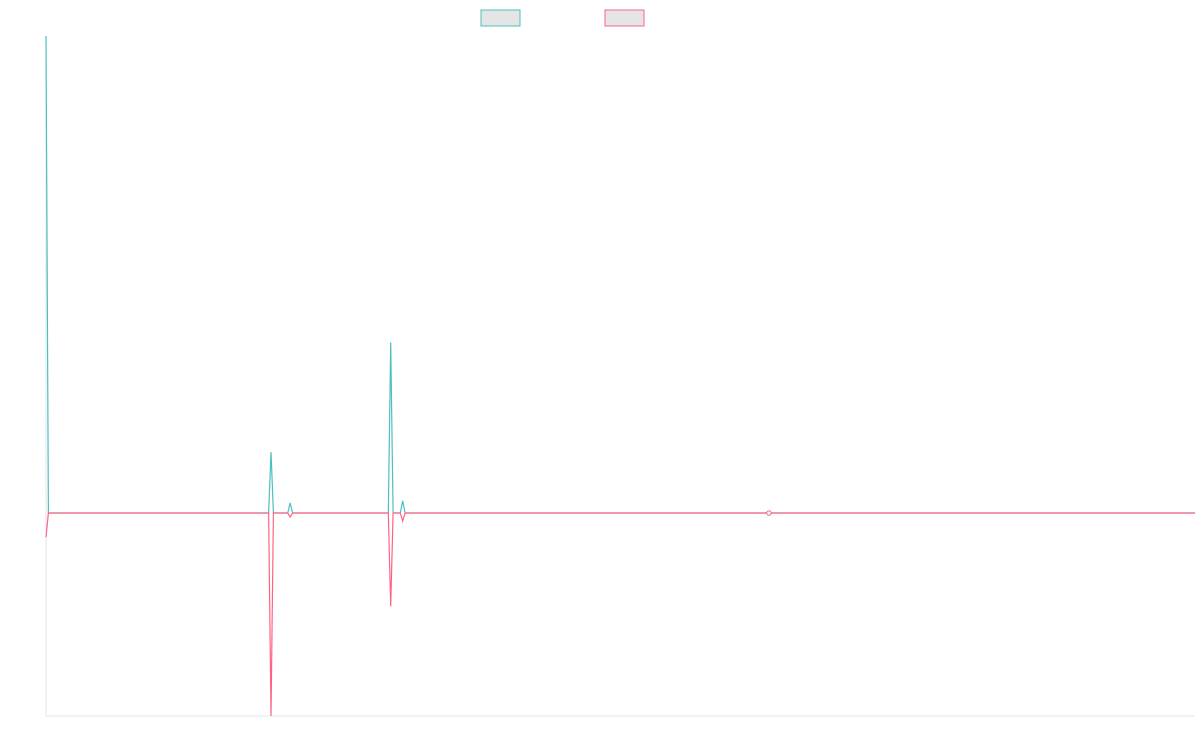  I want to click on legend, so click(562, 18).